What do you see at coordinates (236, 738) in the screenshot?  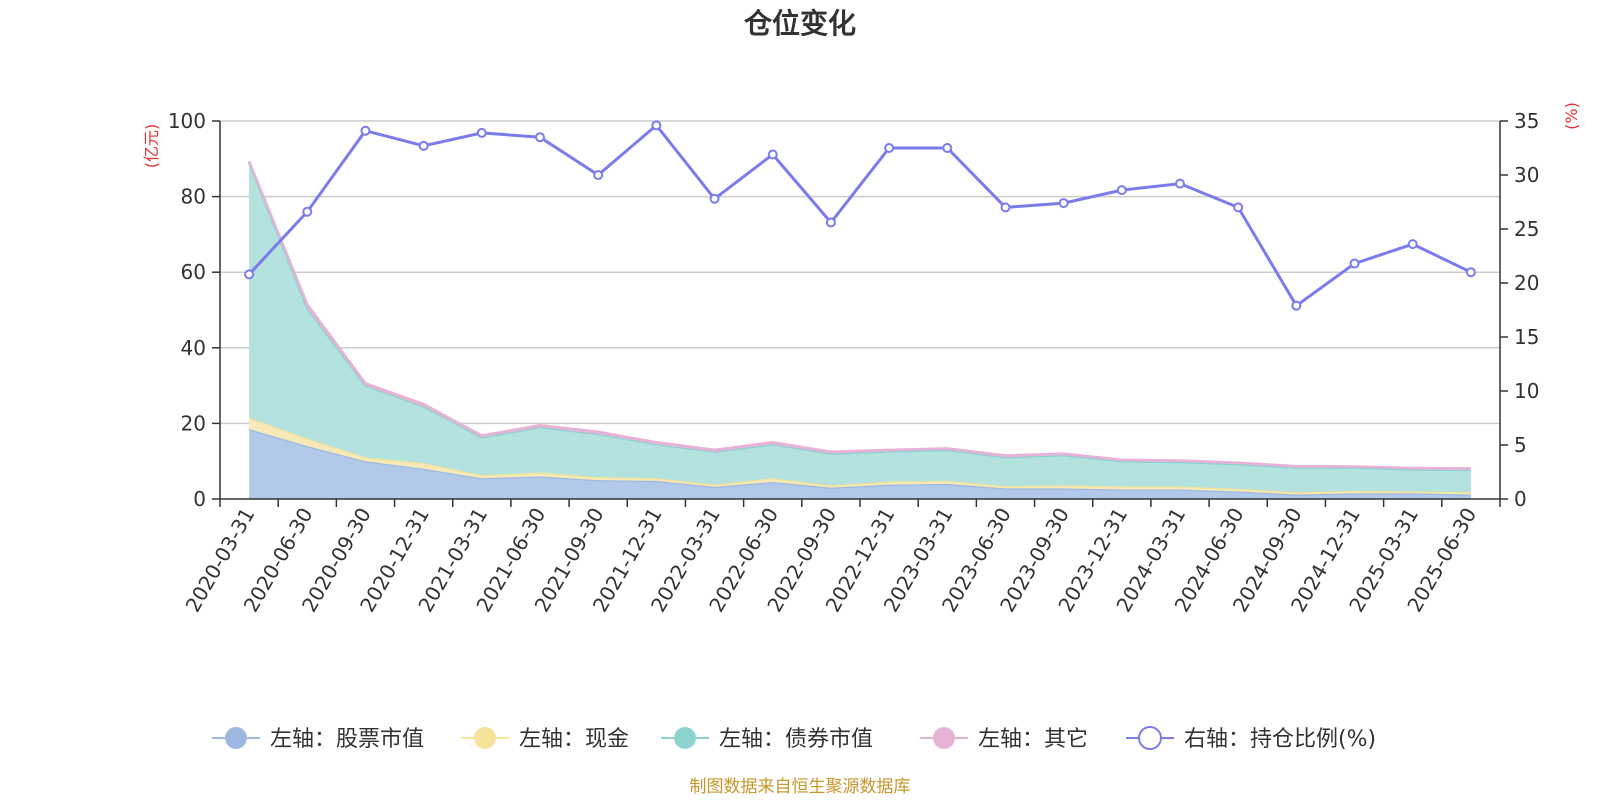 I see `legend-marker-stock` at bounding box center [236, 738].